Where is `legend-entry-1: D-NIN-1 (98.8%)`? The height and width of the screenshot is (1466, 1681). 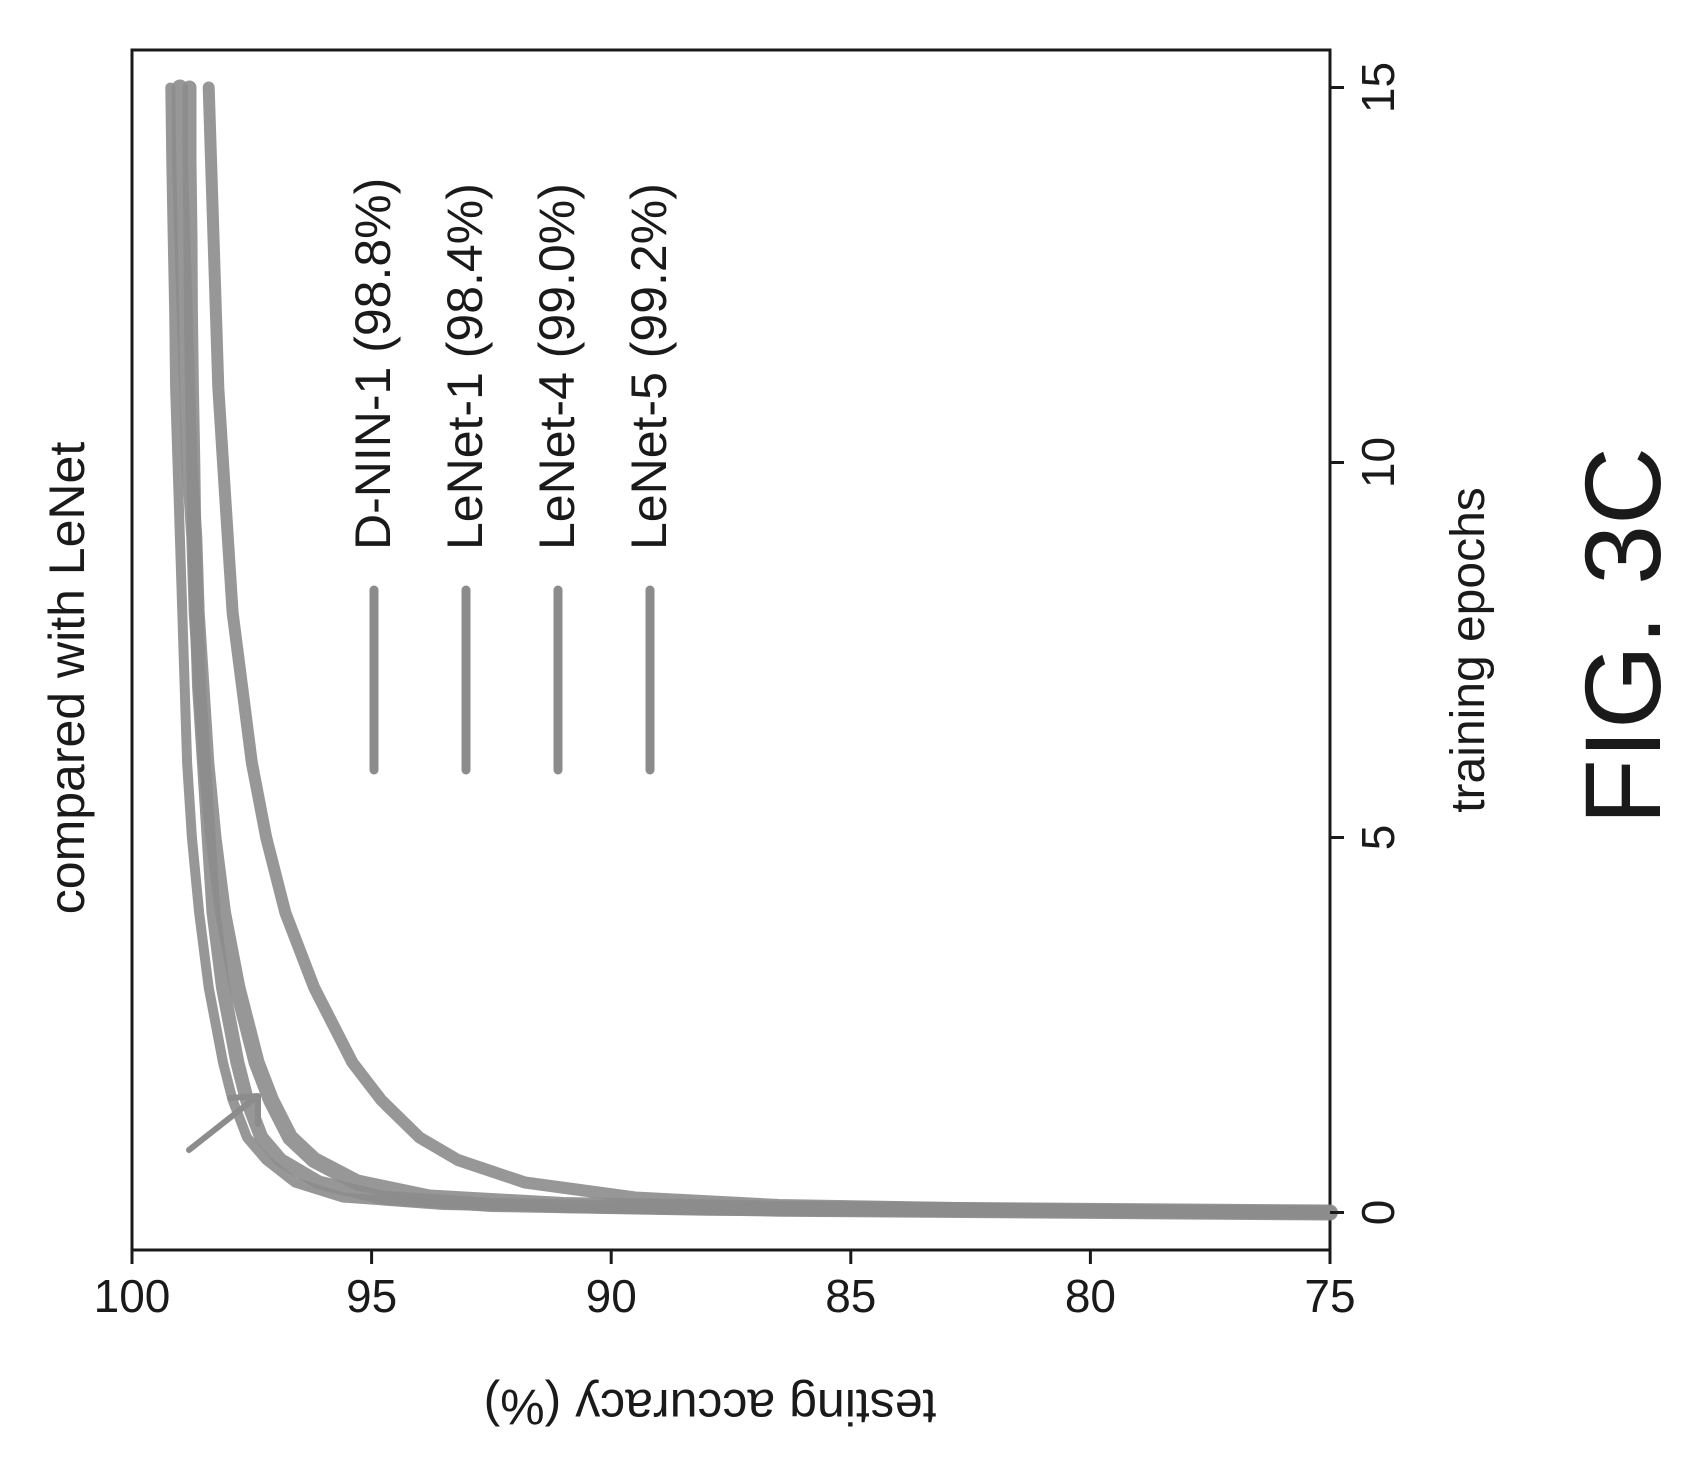 legend-entry-1: D-NIN-1 (98.8%) is located at coordinates (373, 364).